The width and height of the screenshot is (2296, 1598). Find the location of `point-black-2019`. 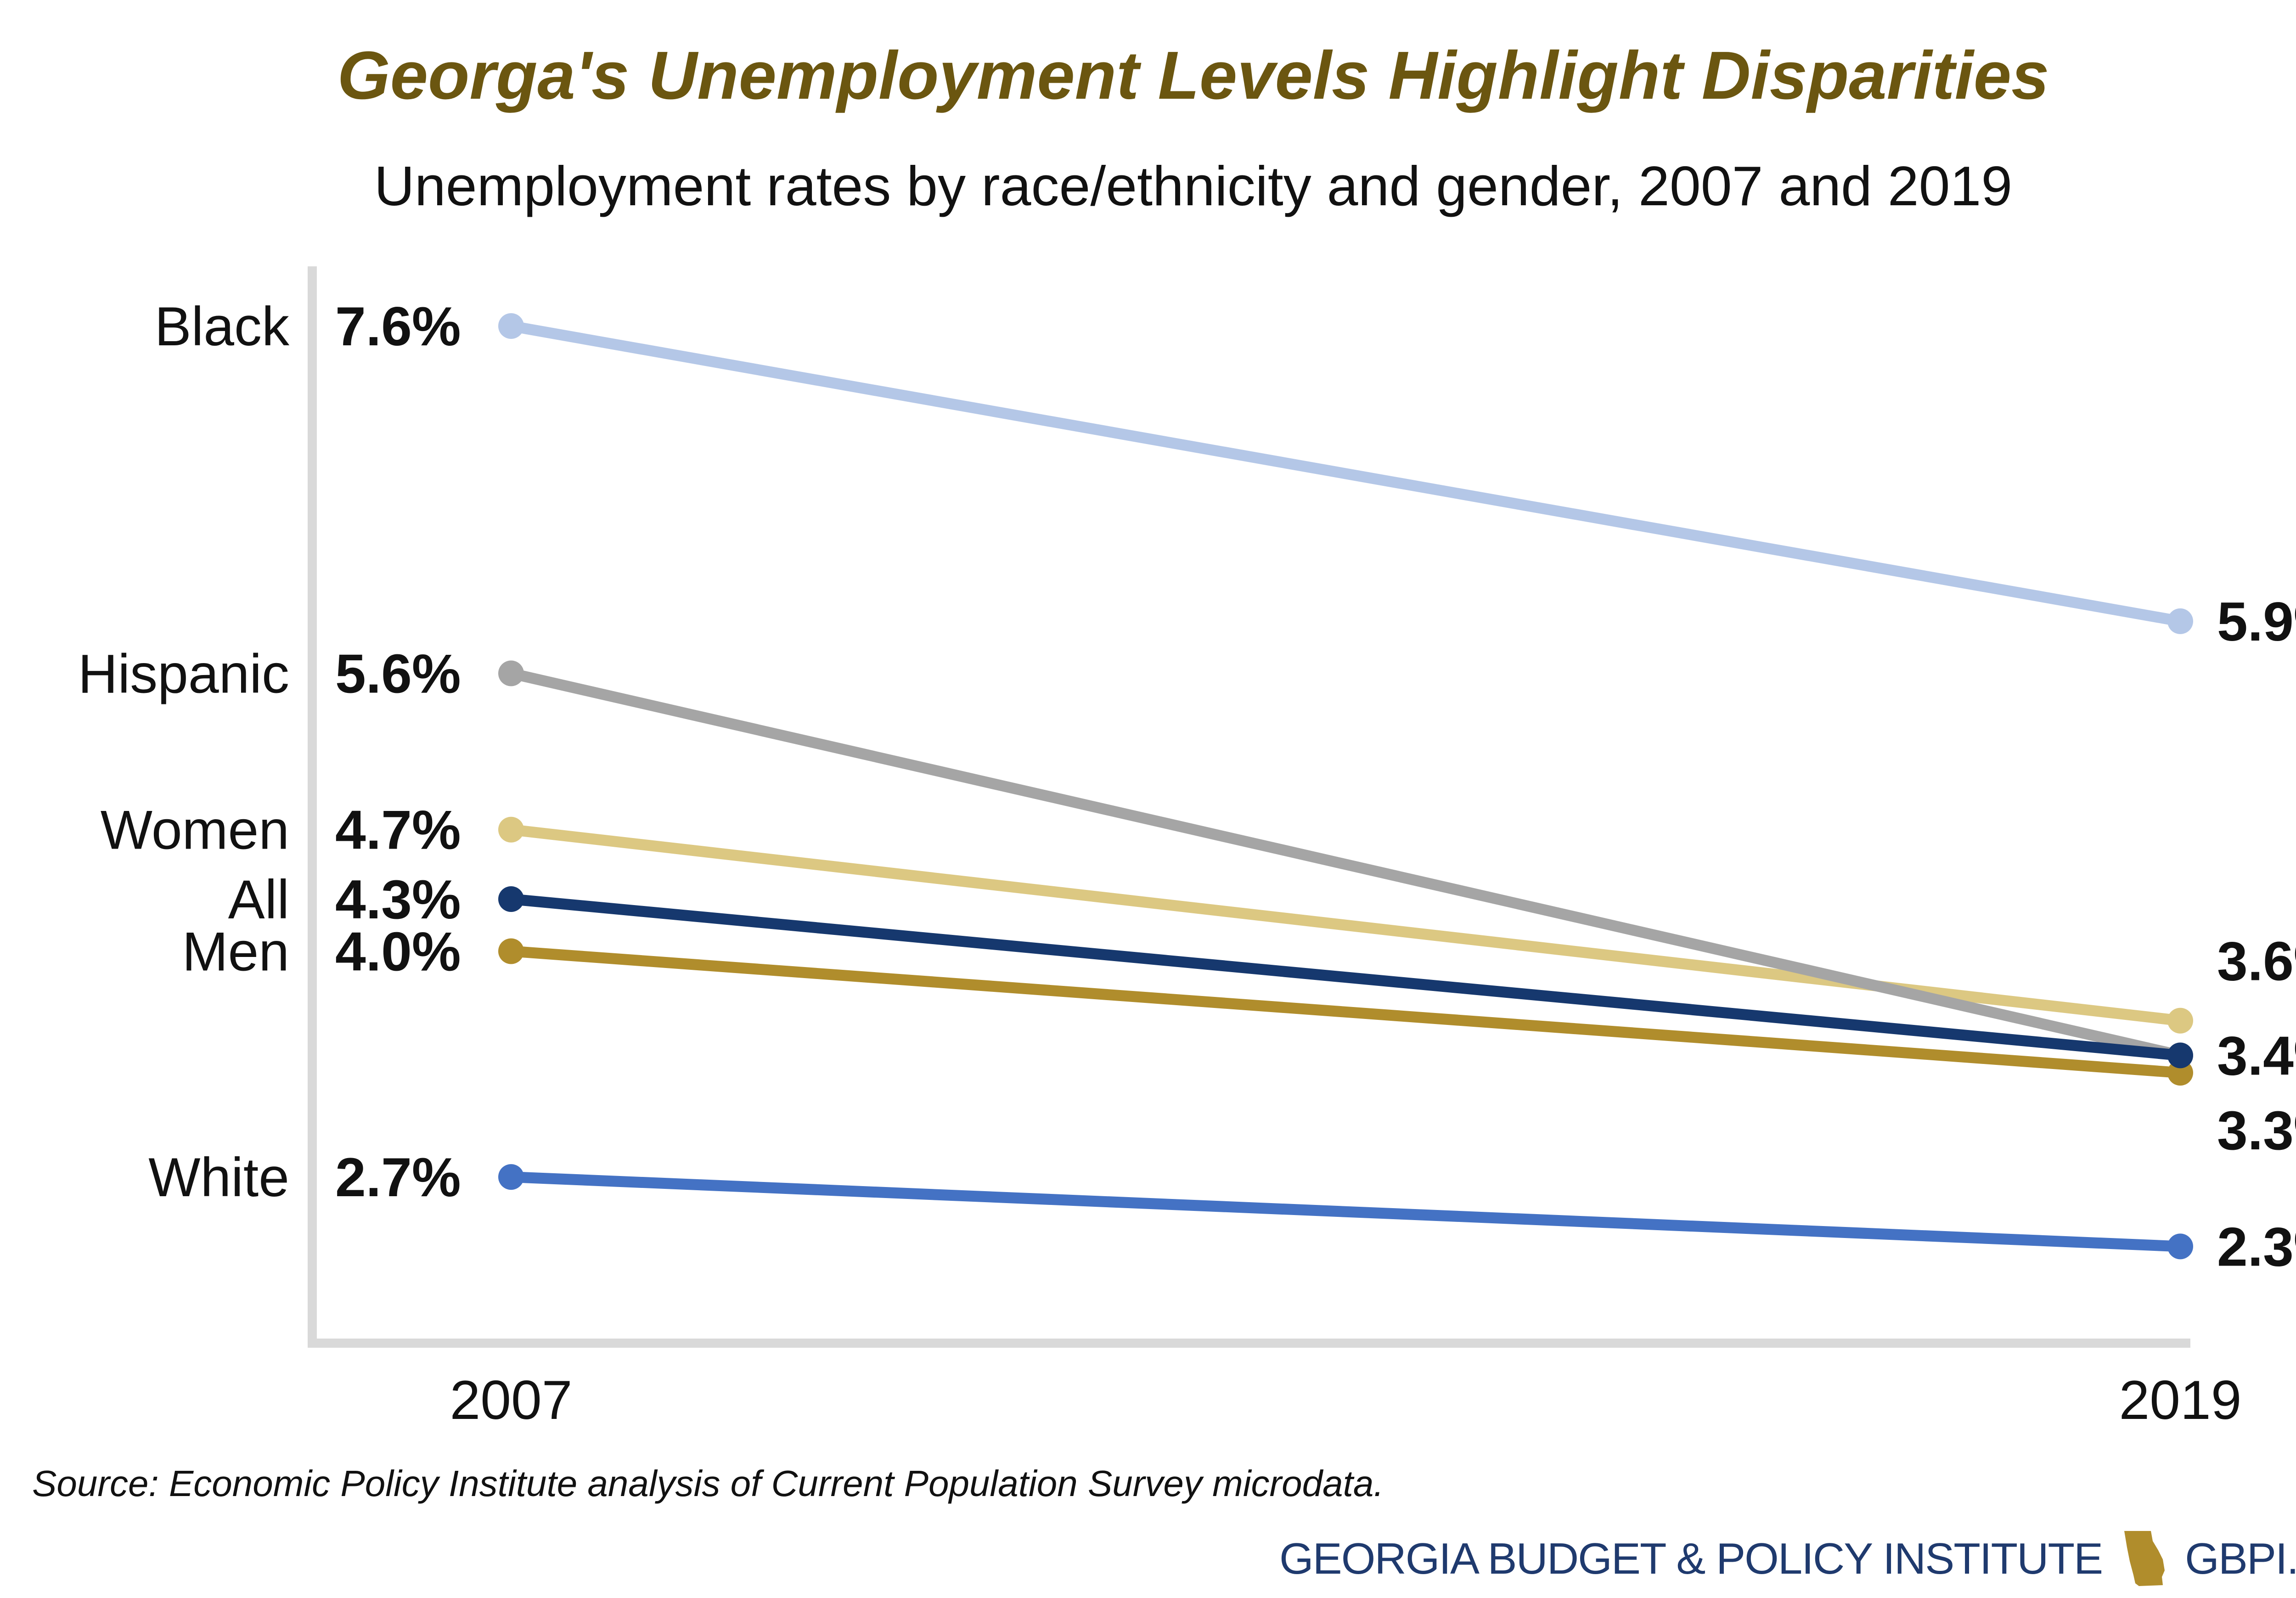

point-black-2019 is located at coordinates (2180, 621).